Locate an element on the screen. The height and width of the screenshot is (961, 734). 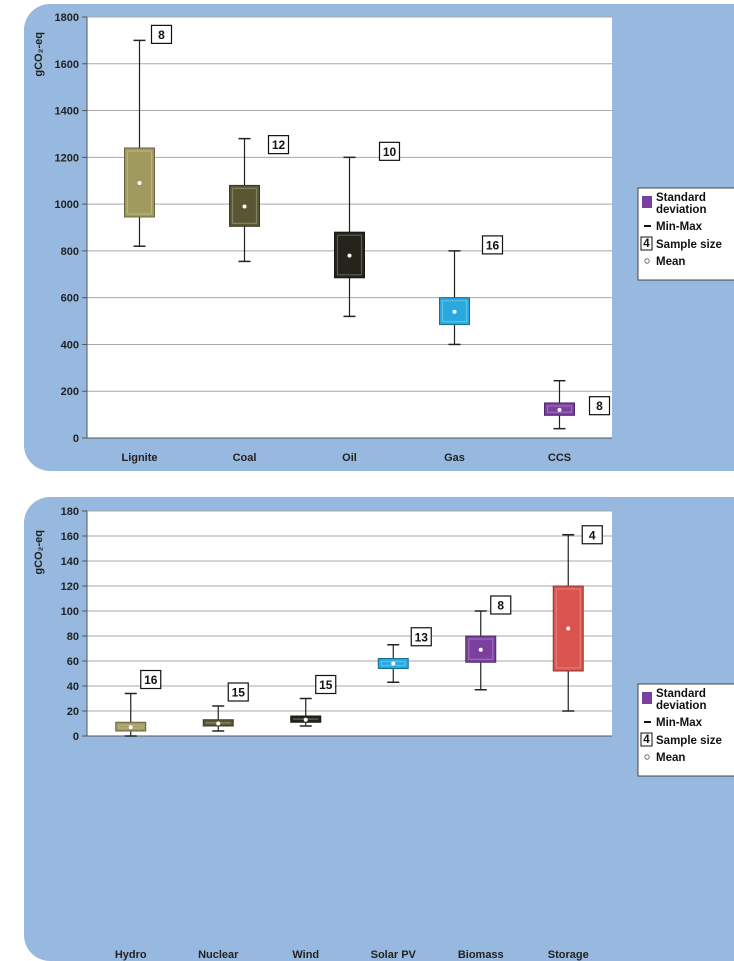
box-bevel-coal is located at coordinates (244, 205).